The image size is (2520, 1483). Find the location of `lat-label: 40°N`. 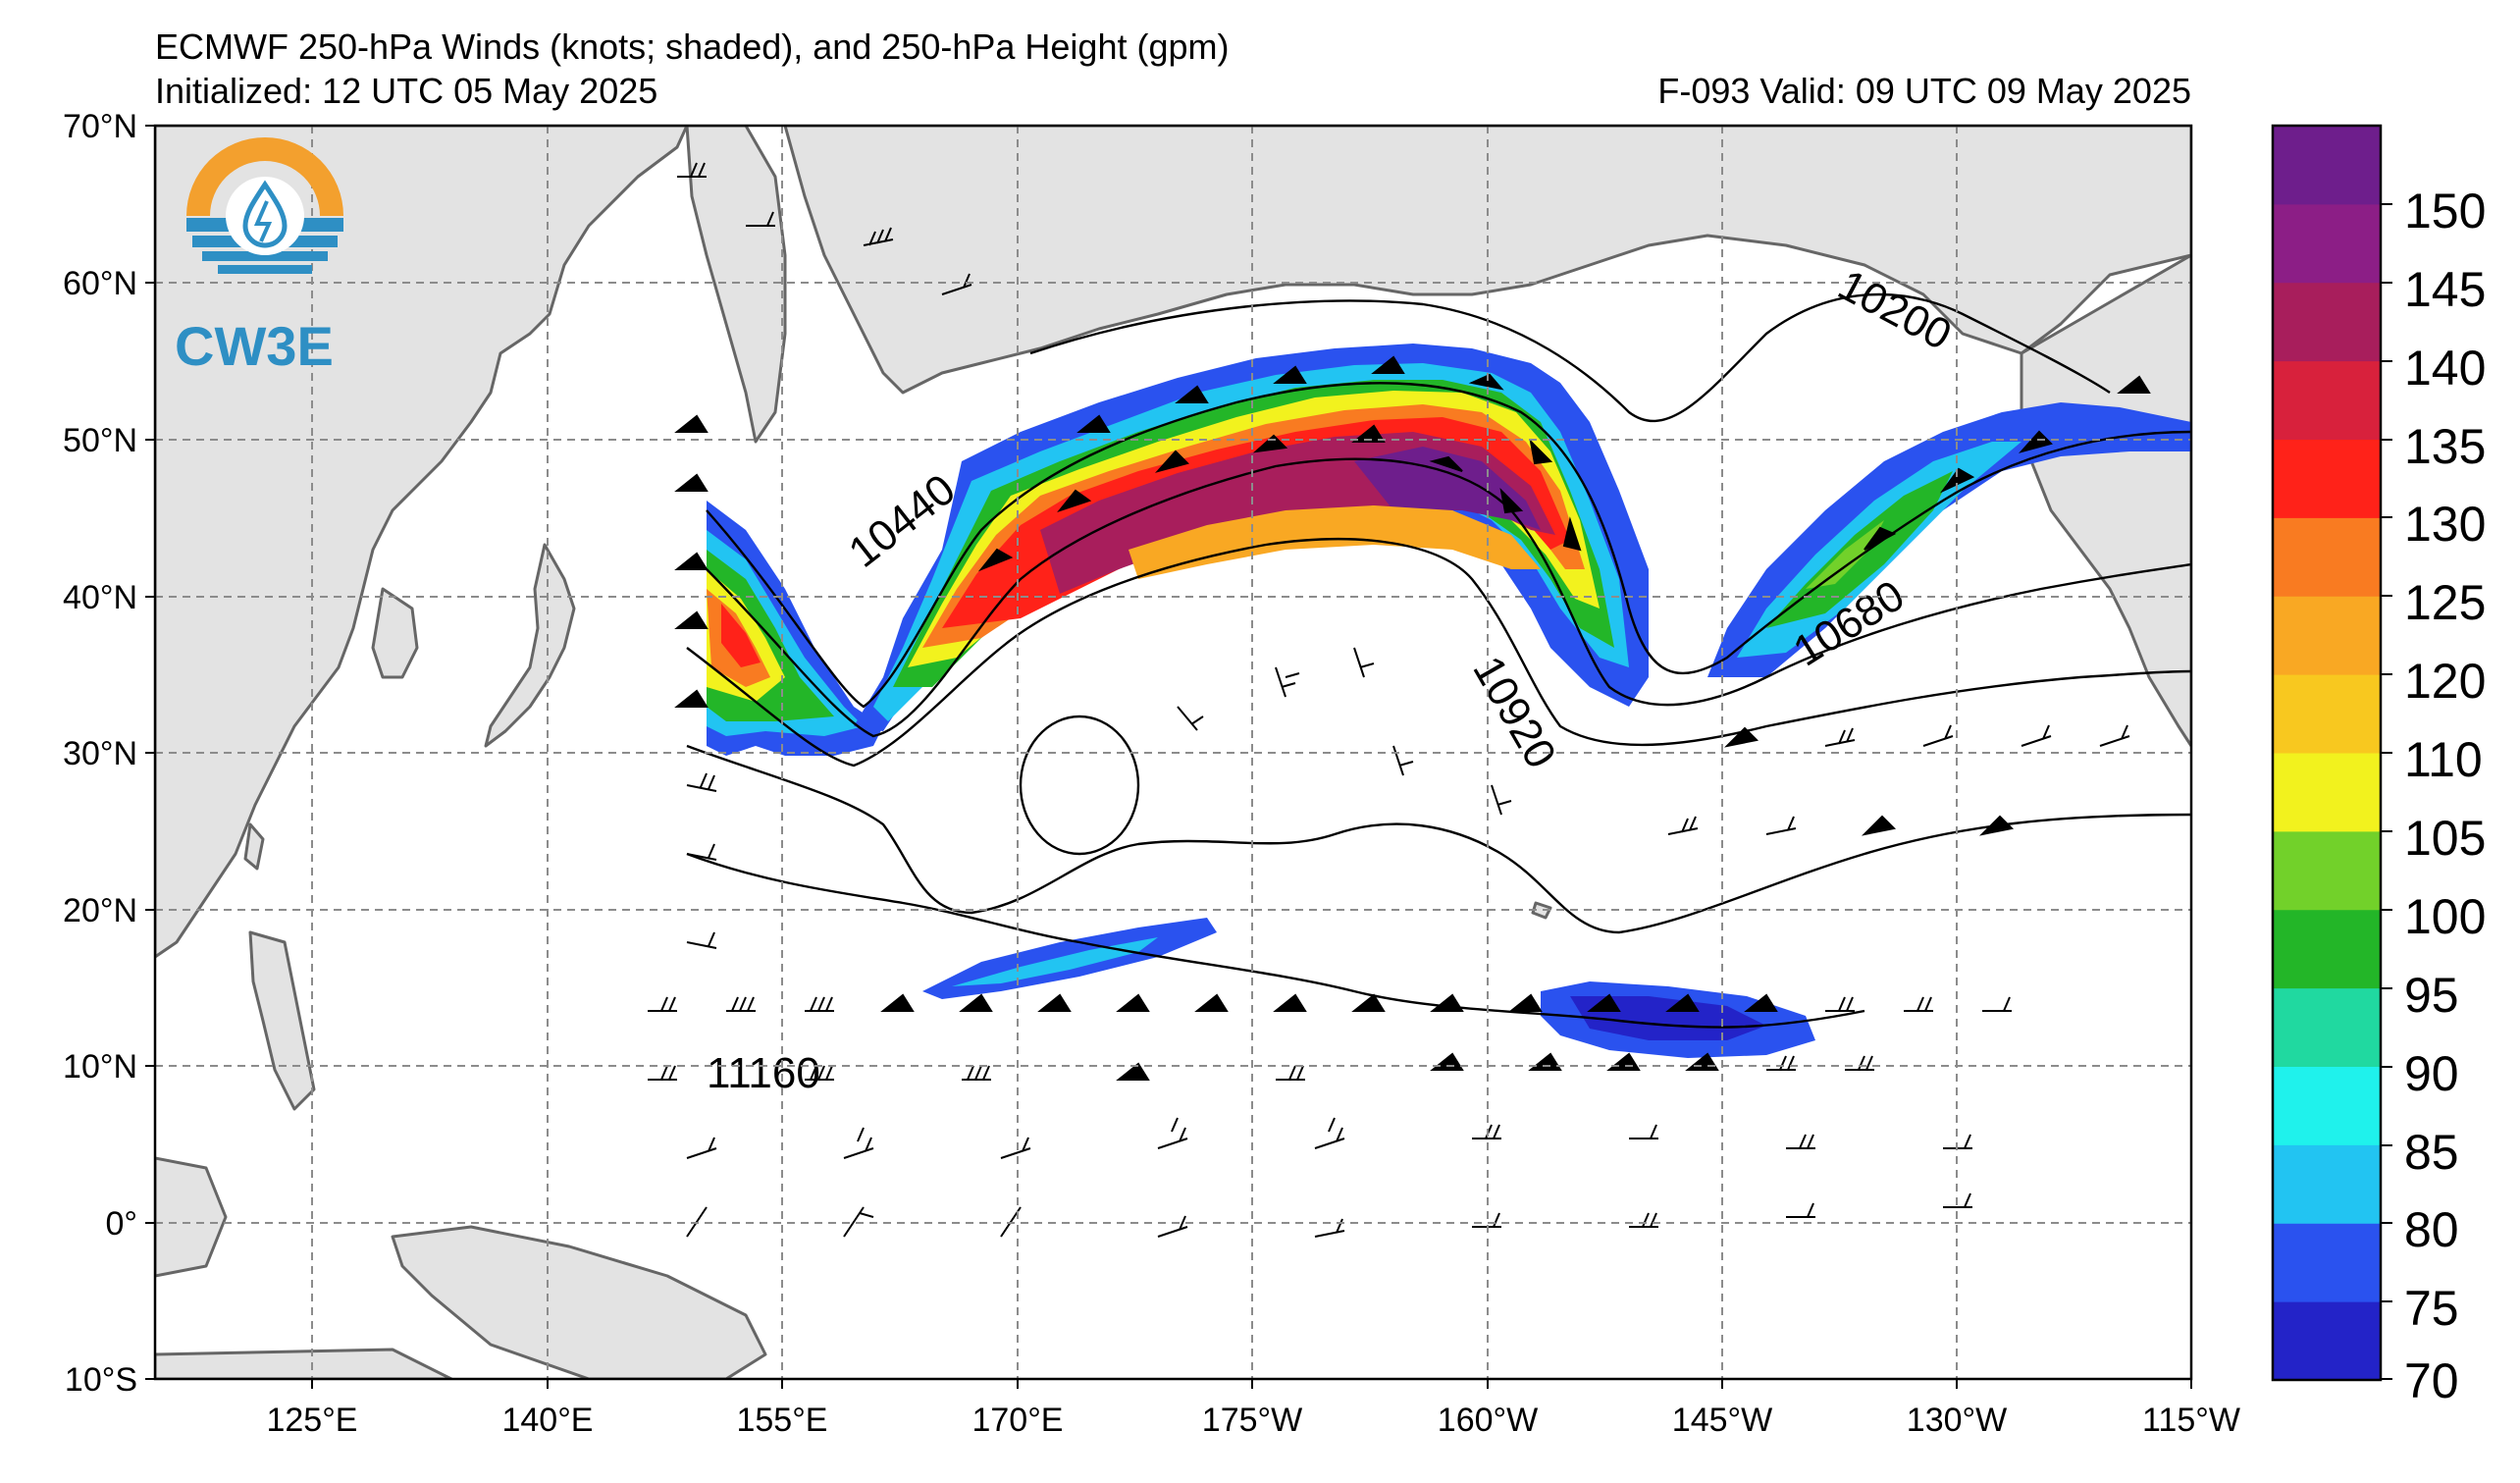

lat-label: 40°N is located at coordinates (100, 597).